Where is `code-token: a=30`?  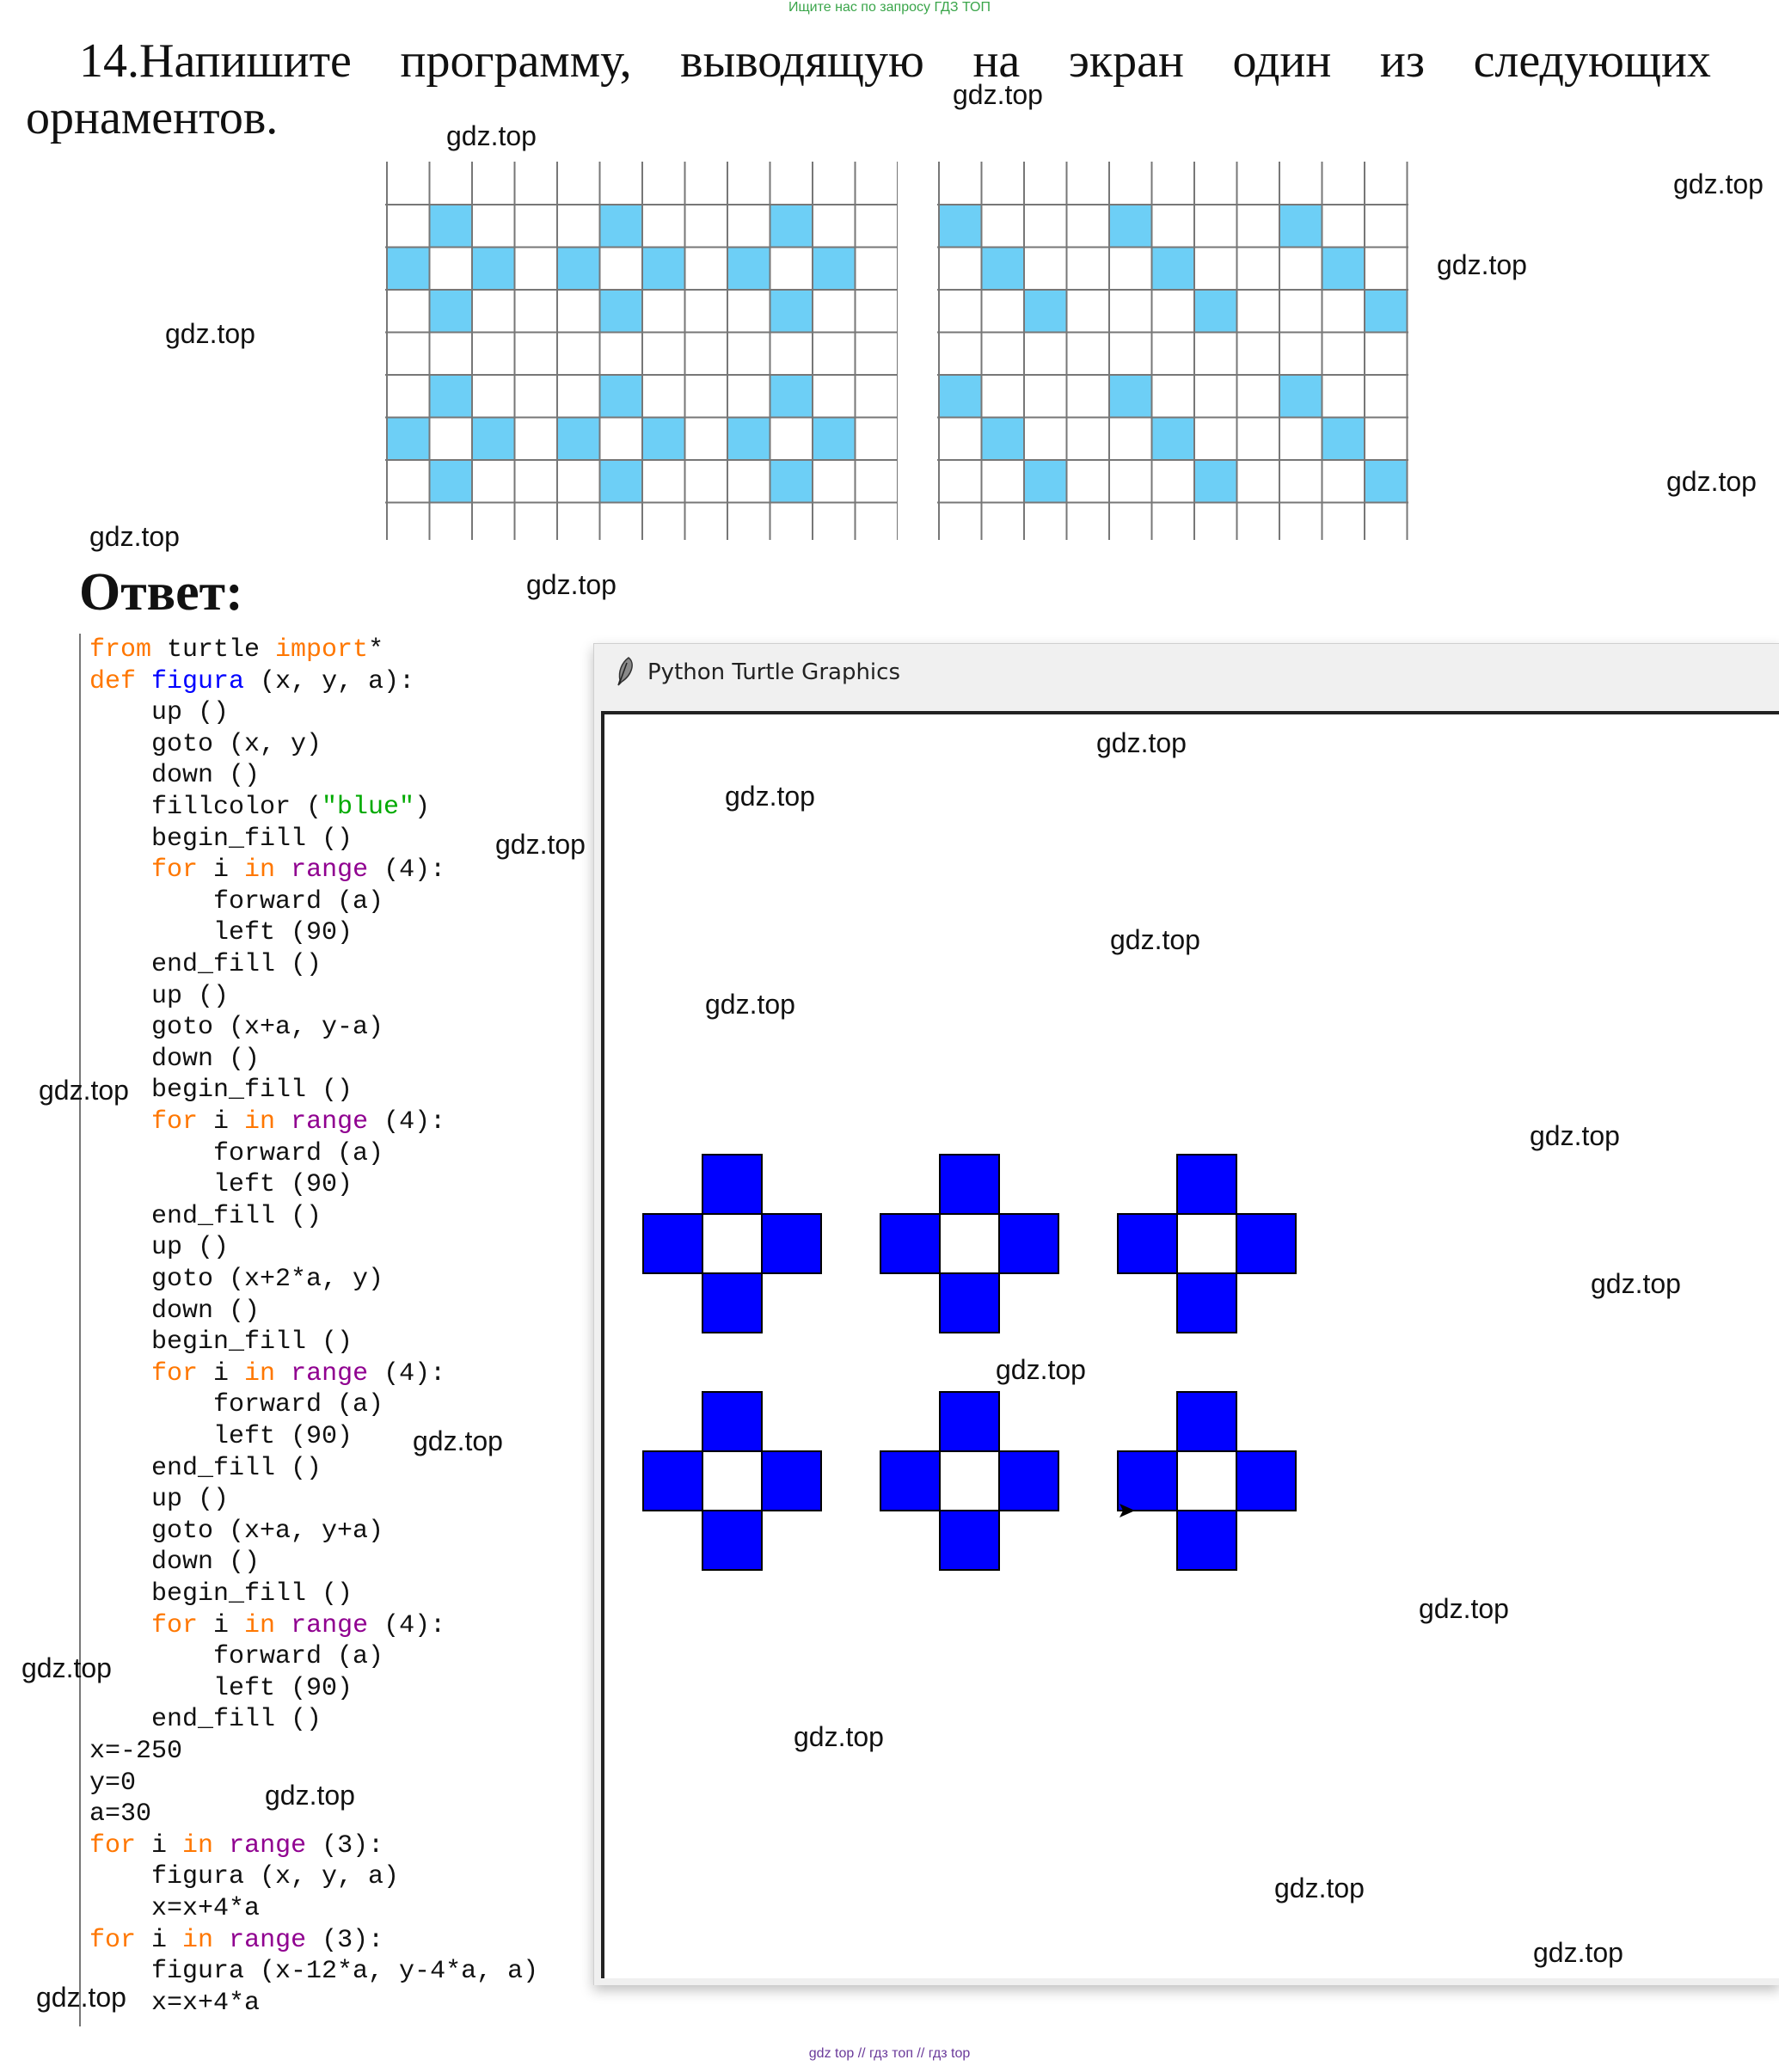 code-token: a=30 is located at coordinates (121, 1815).